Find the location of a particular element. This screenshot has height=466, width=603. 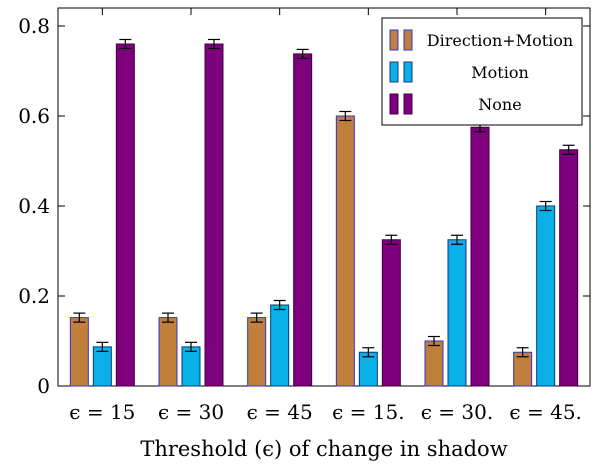

y-tick-label: 0.8 is located at coordinates (34, 26).